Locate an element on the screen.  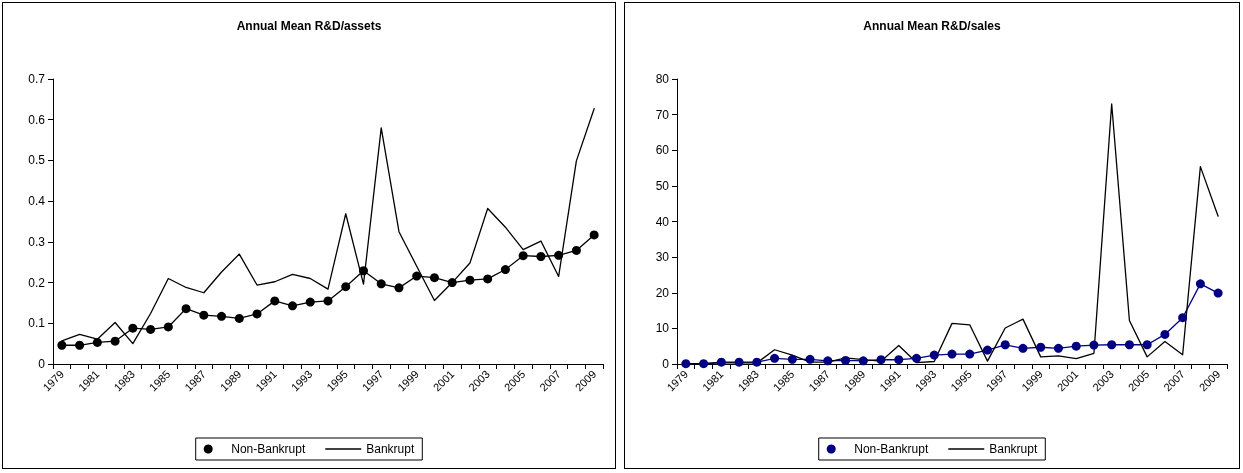
y-tick-label: 0.1 is located at coordinates (37, 323).